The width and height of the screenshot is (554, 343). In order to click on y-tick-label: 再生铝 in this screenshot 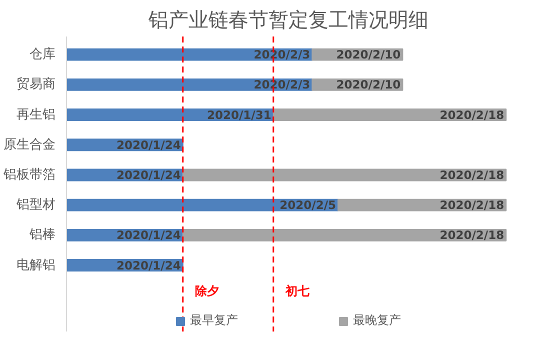, I will do `click(36, 114)`.